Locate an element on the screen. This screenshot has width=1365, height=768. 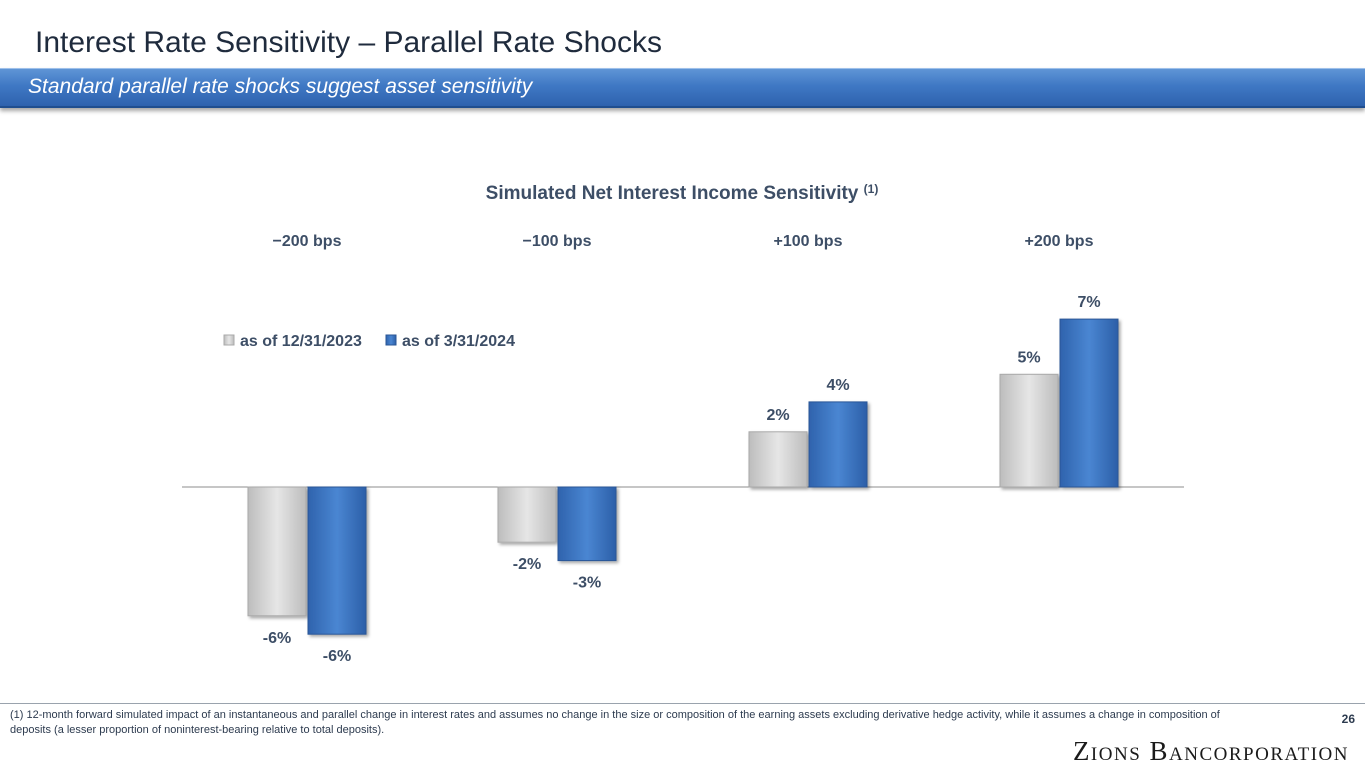
data-label: -2% is located at coordinates (527, 564).